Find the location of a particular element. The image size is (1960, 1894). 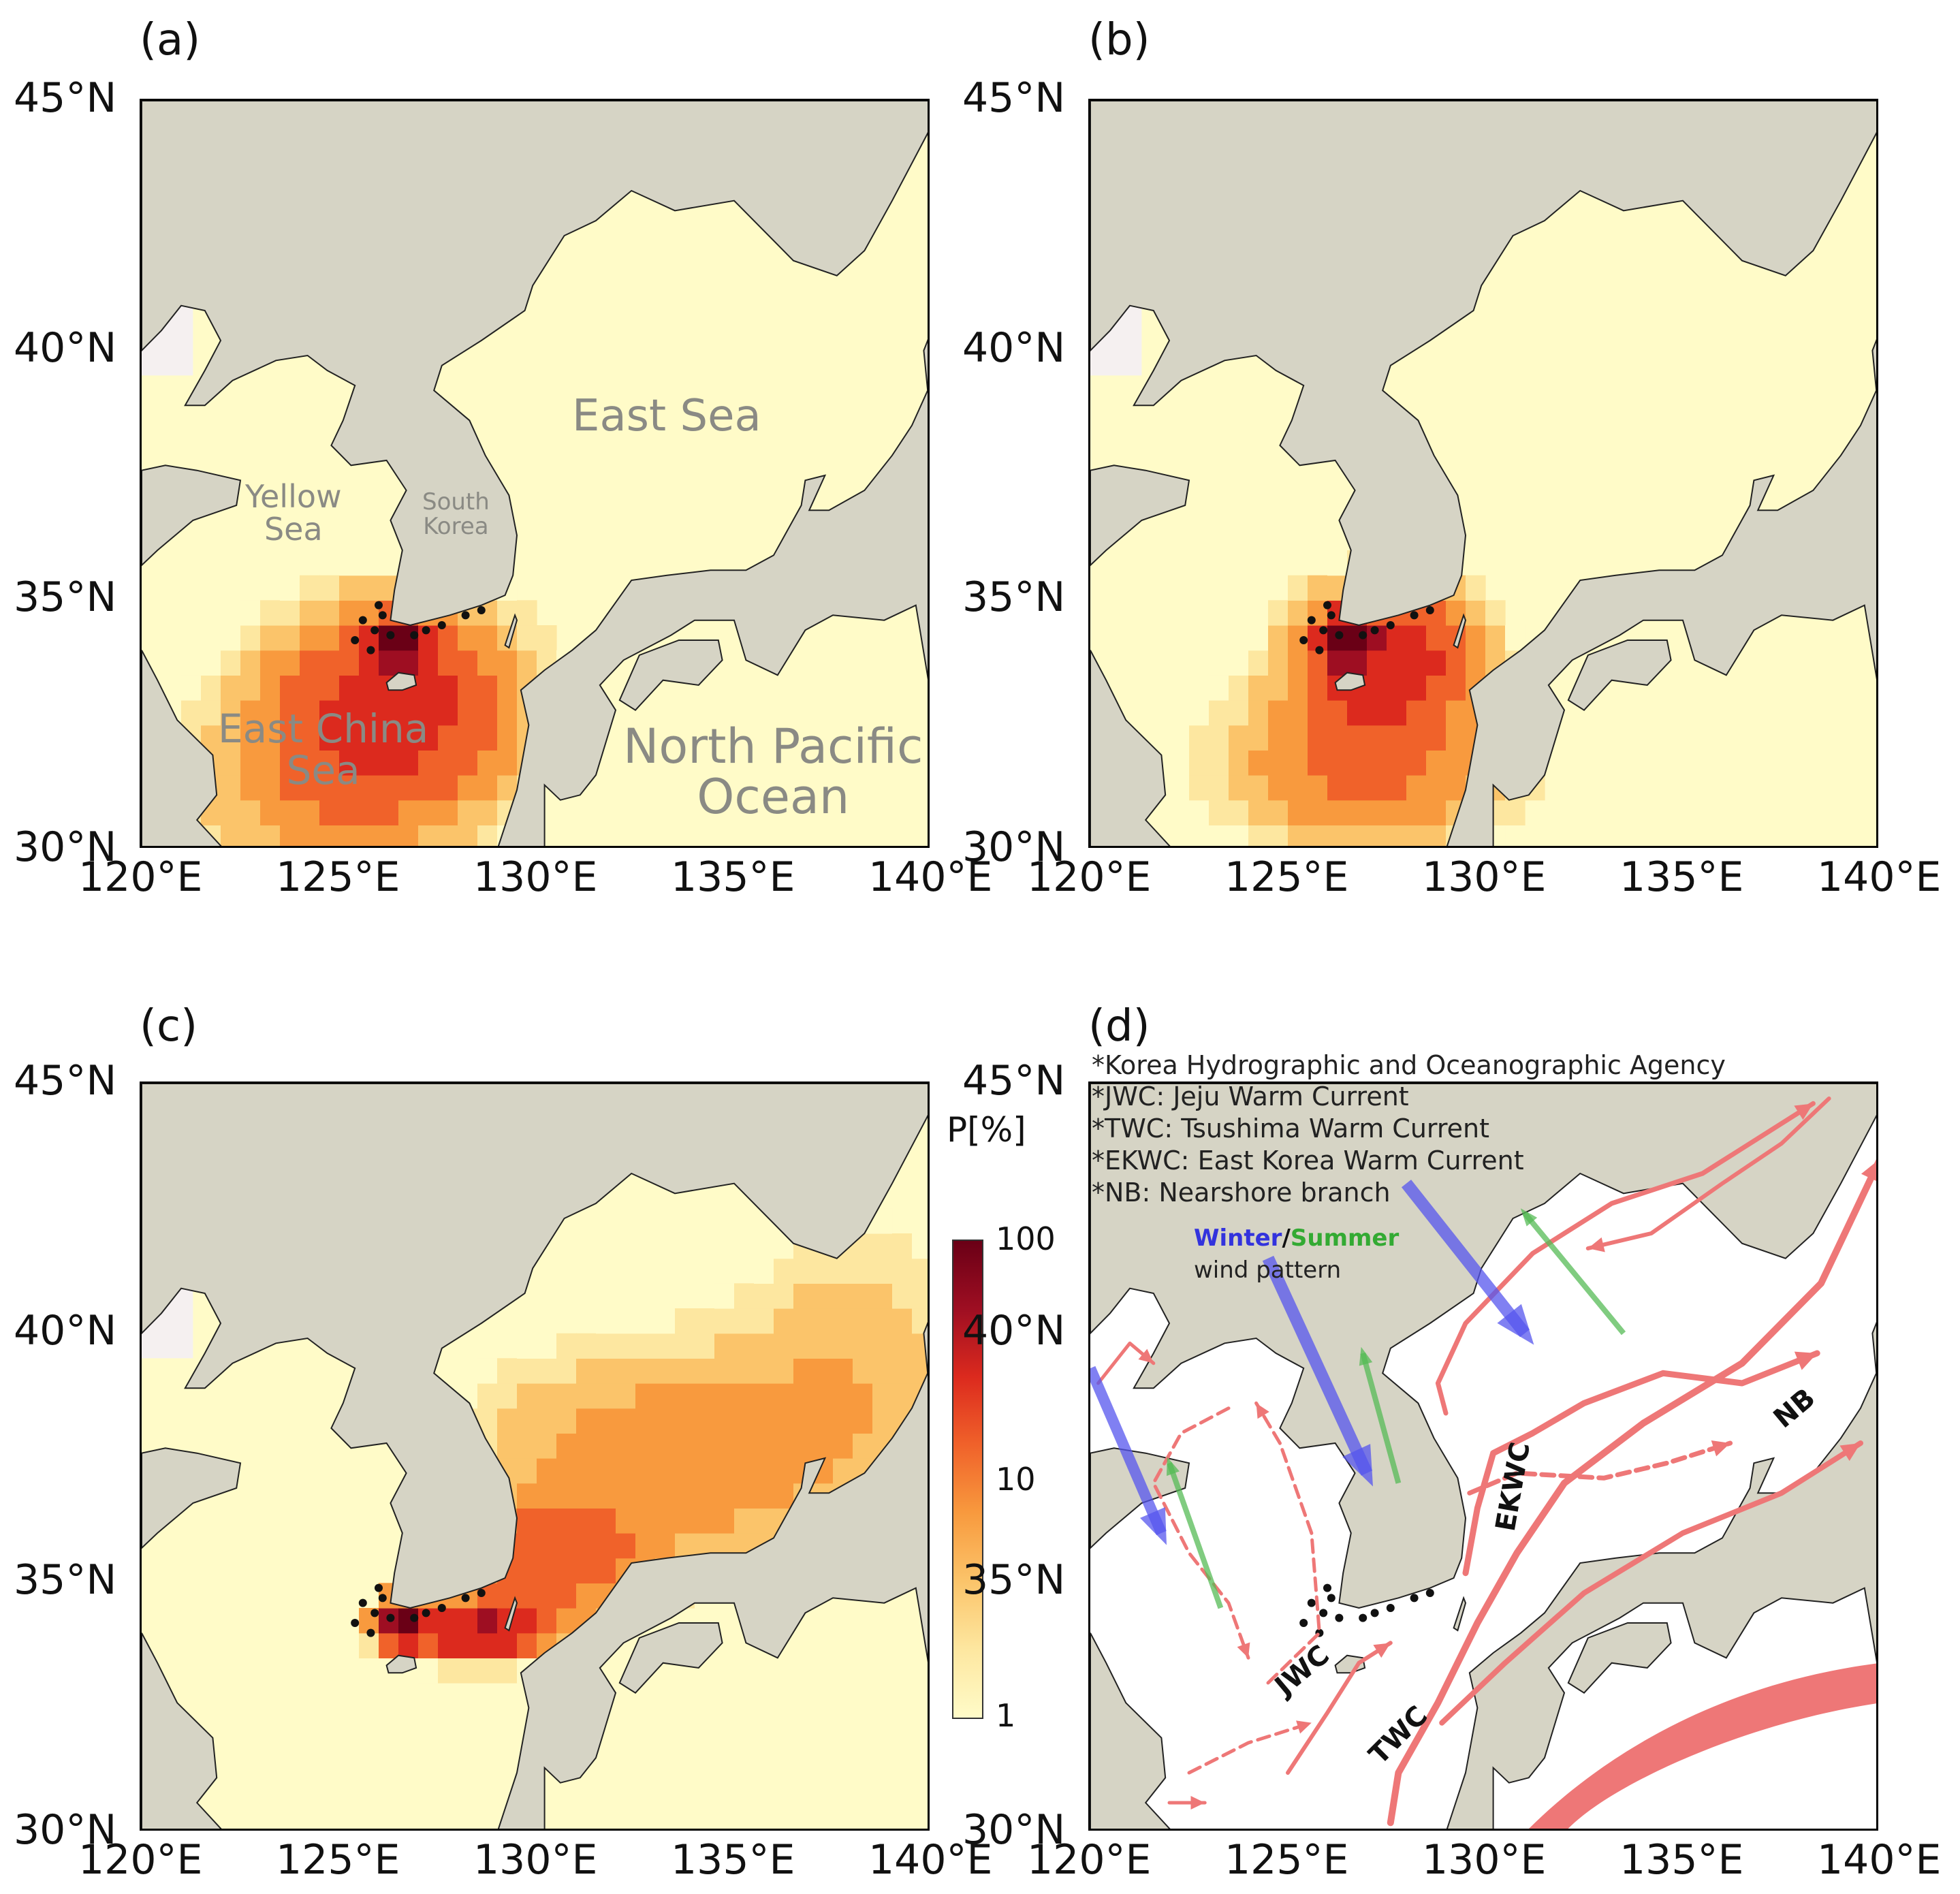

lat-tick: 40°N is located at coordinates (1014, 347).